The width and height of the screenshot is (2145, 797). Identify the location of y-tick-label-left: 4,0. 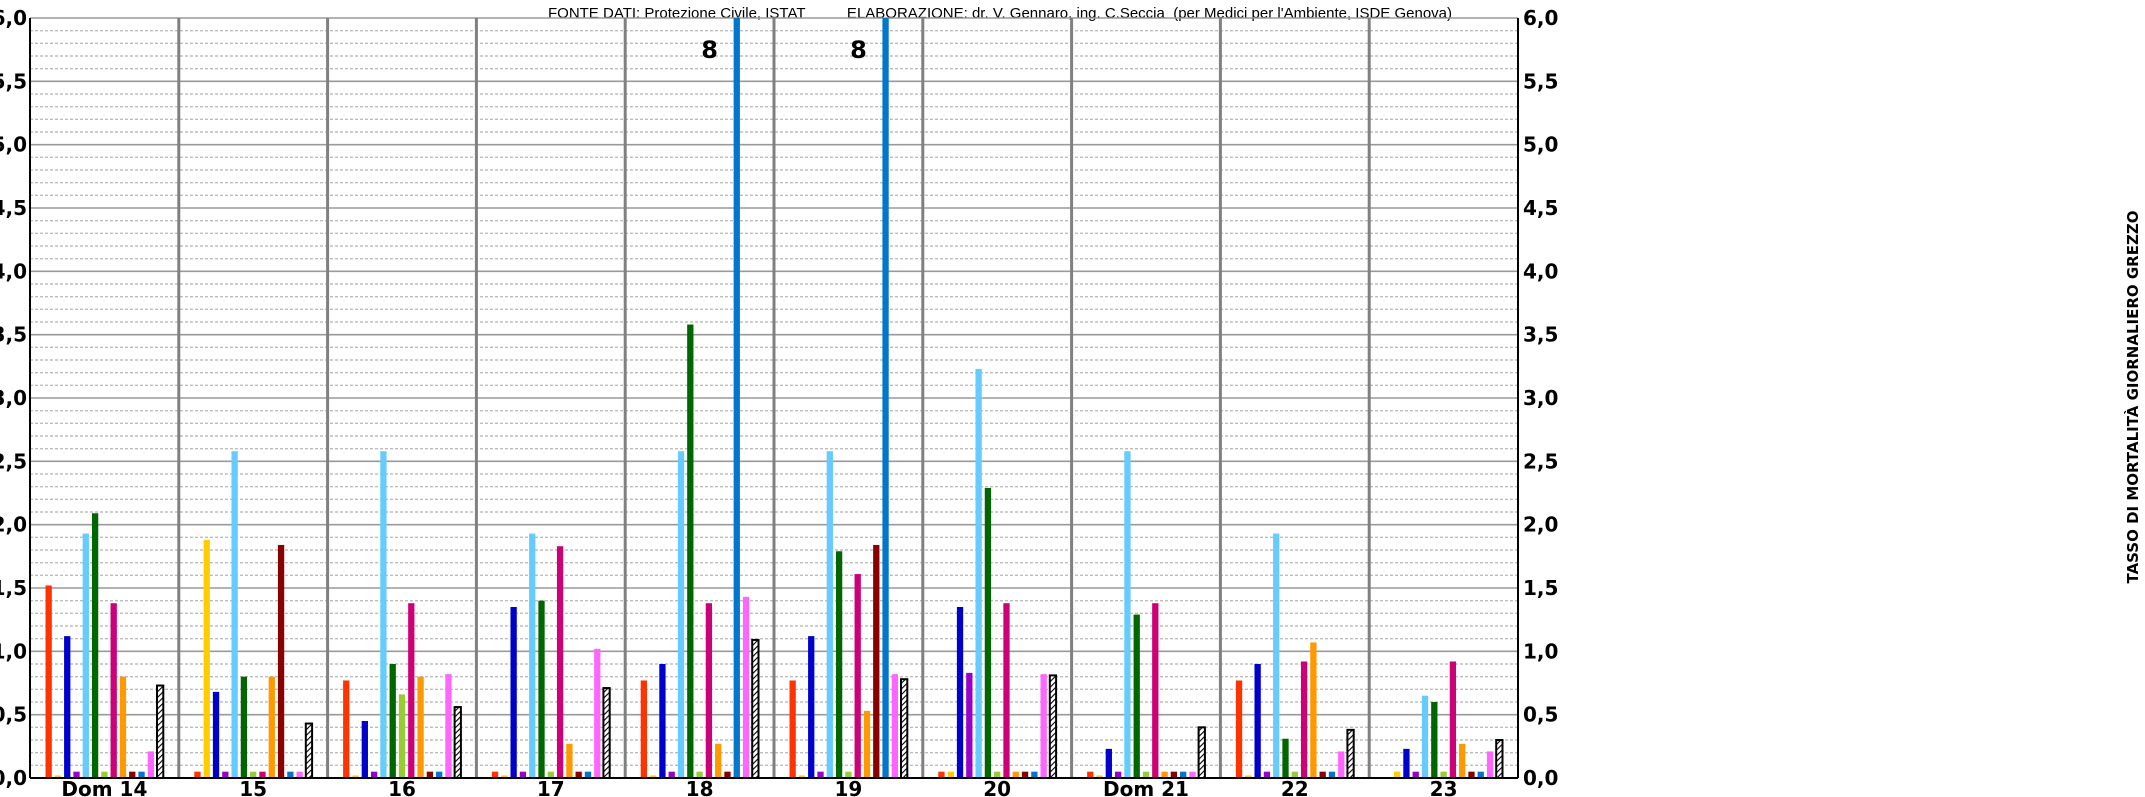
(13, 271).